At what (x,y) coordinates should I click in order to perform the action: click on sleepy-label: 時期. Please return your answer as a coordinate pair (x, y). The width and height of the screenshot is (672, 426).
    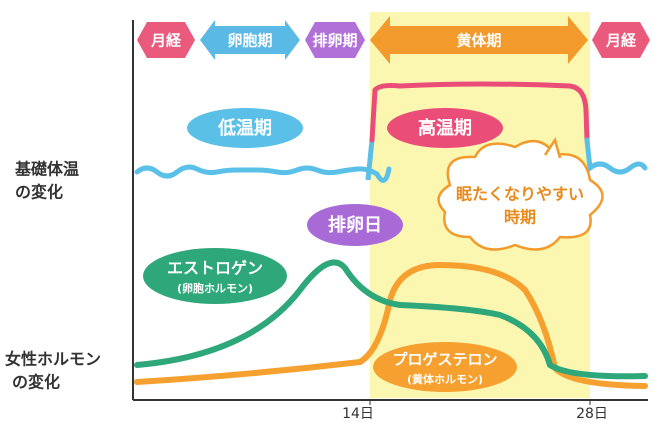
    Looking at the image, I should click on (520, 217).